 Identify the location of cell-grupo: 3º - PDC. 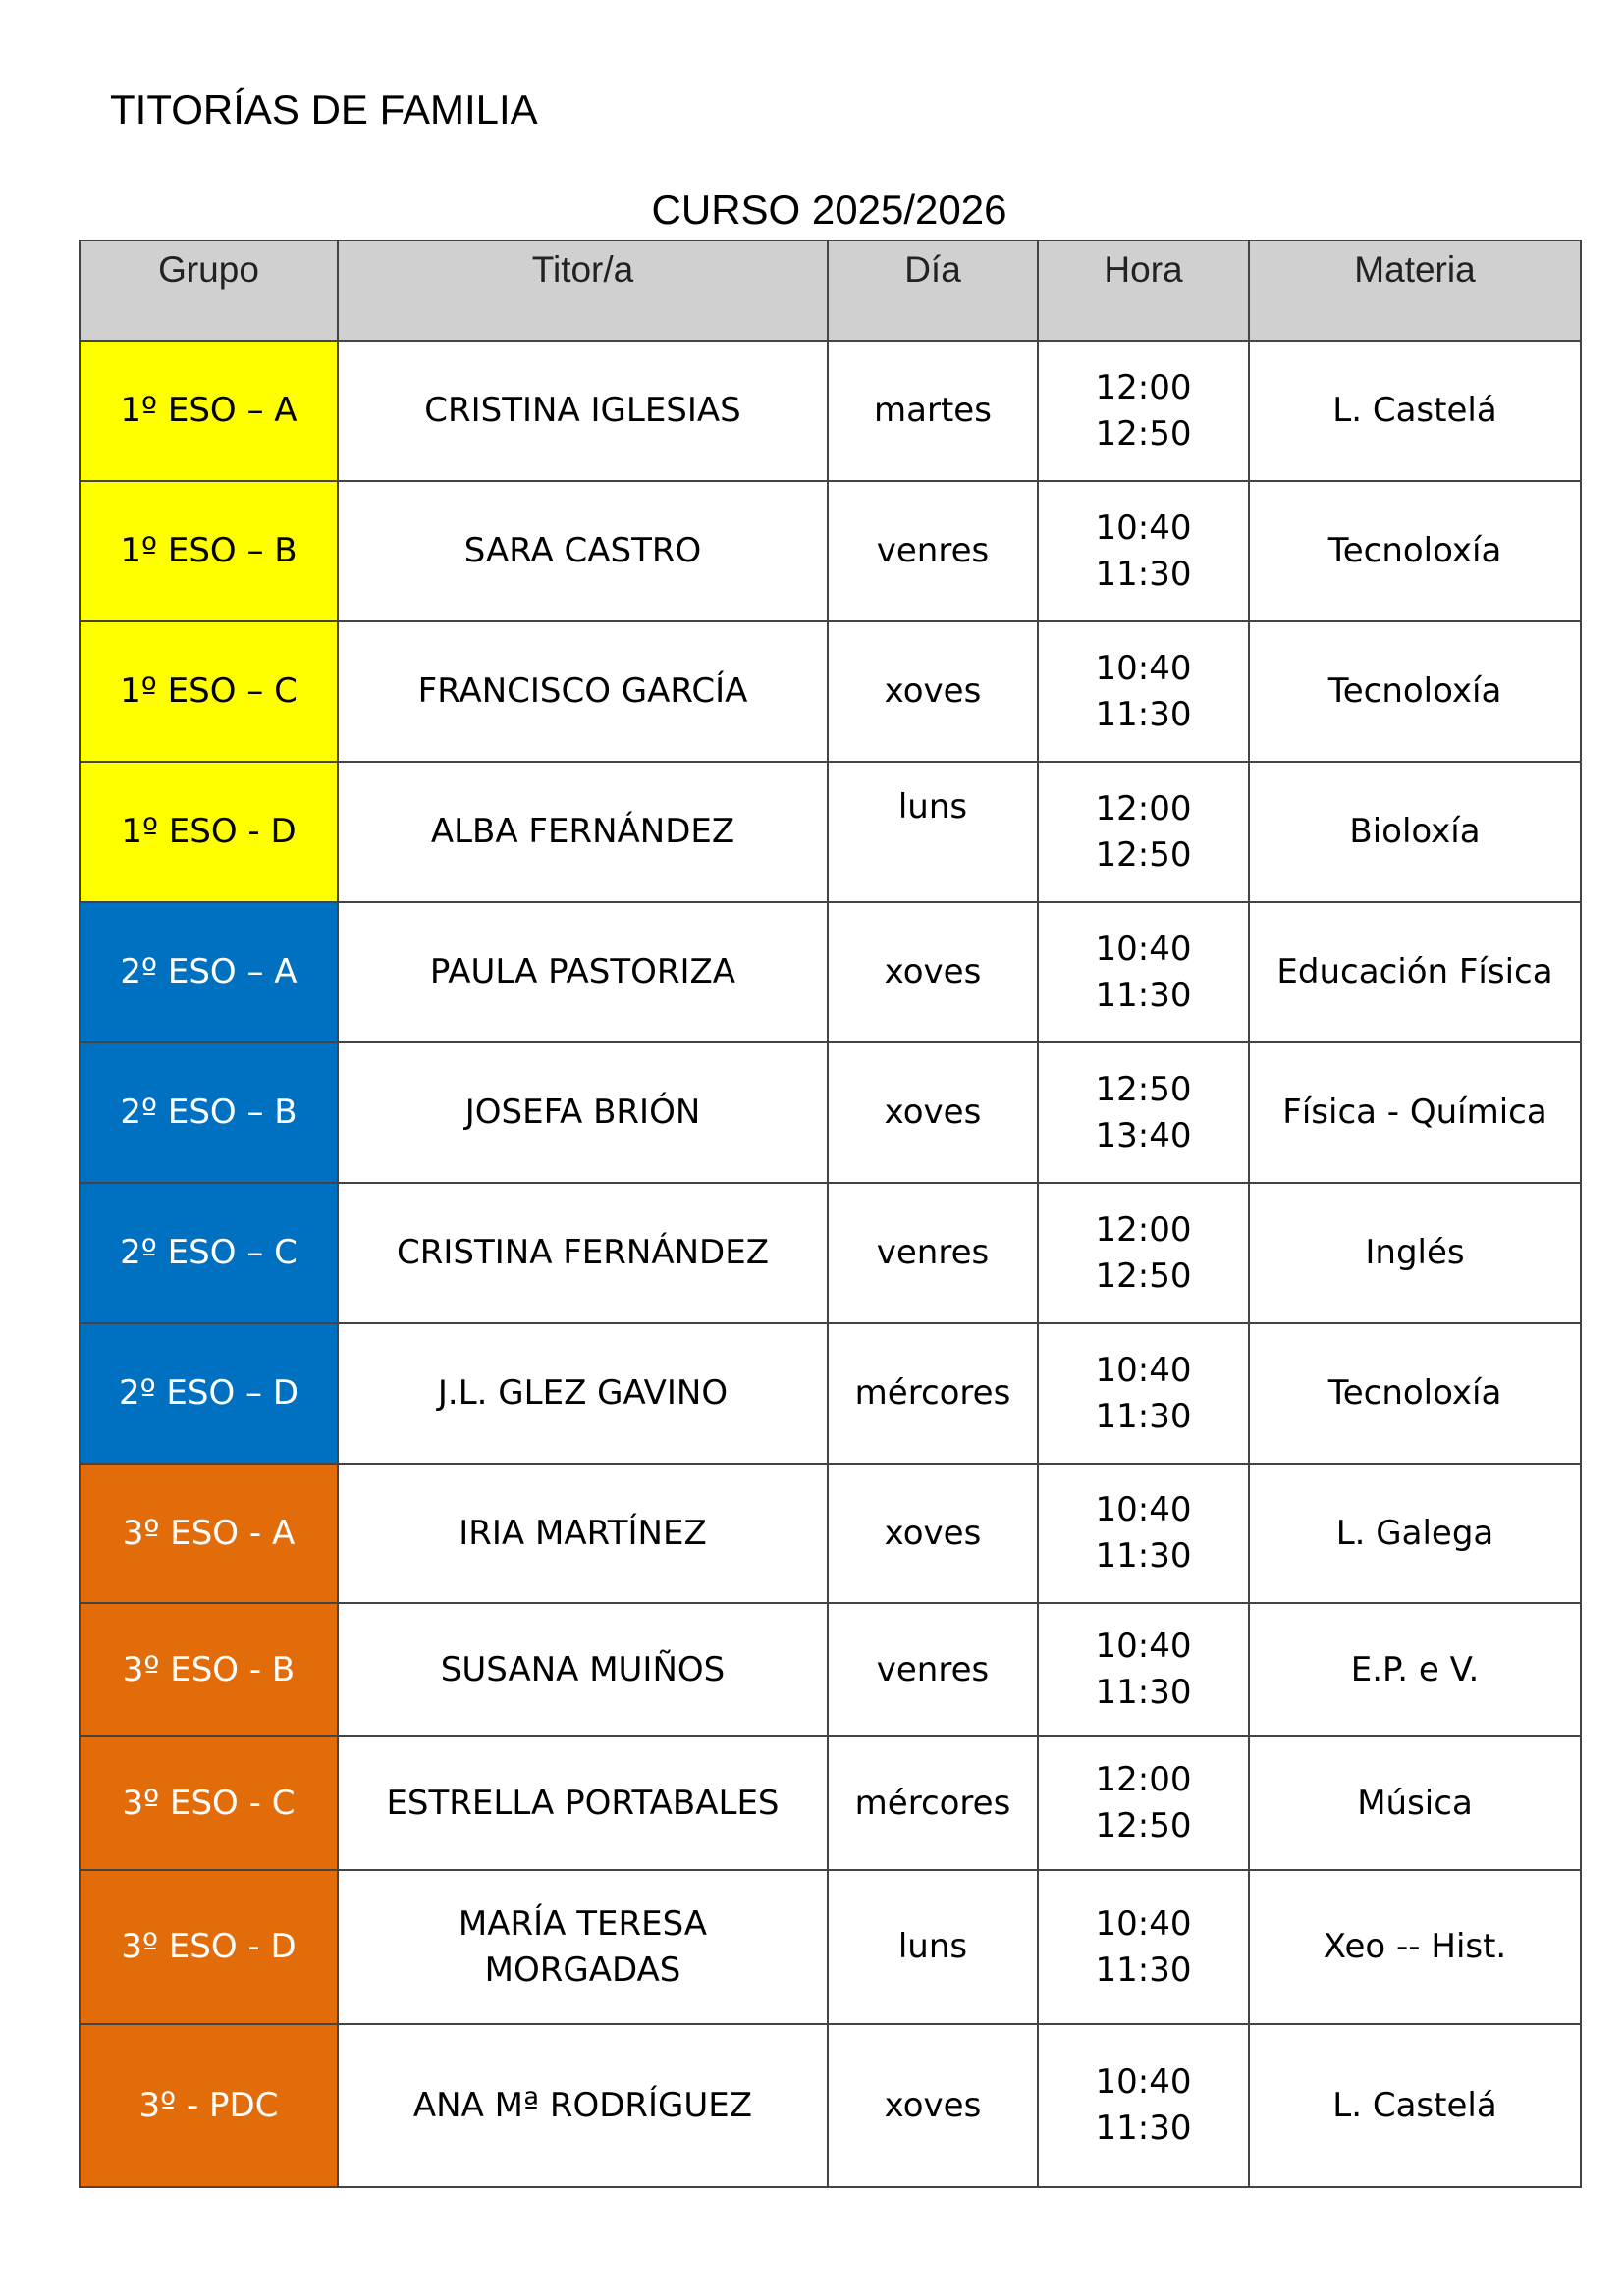
(209, 2105).